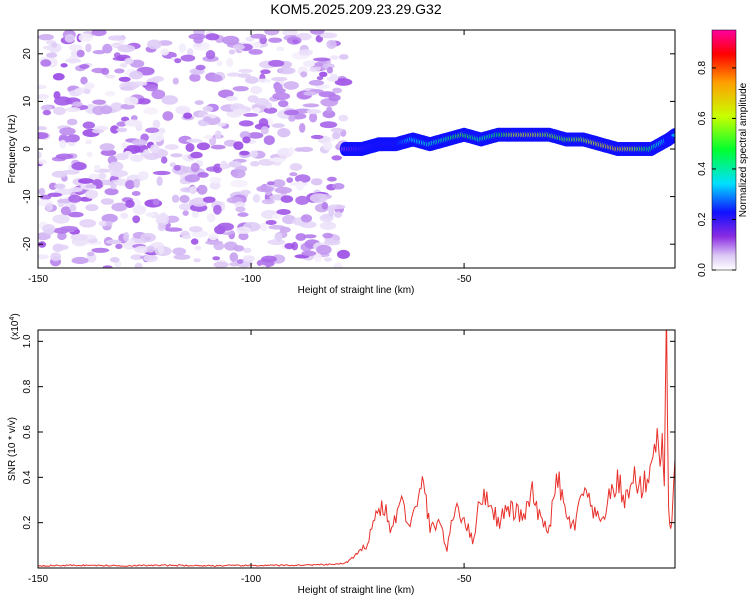  What do you see at coordinates (673, 135) in the screenshot?
I see `signal-core` at bounding box center [673, 135].